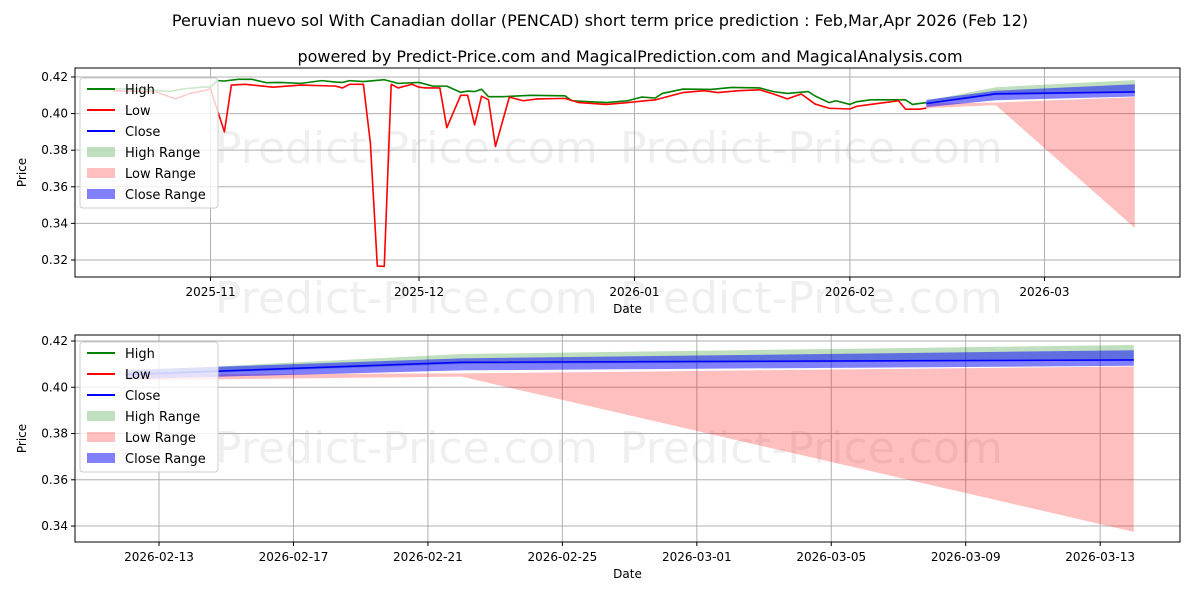 The width and height of the screenshot is (1200, 604). I want to click on x-tick-label: 2026-03-09, so click(966, 557).